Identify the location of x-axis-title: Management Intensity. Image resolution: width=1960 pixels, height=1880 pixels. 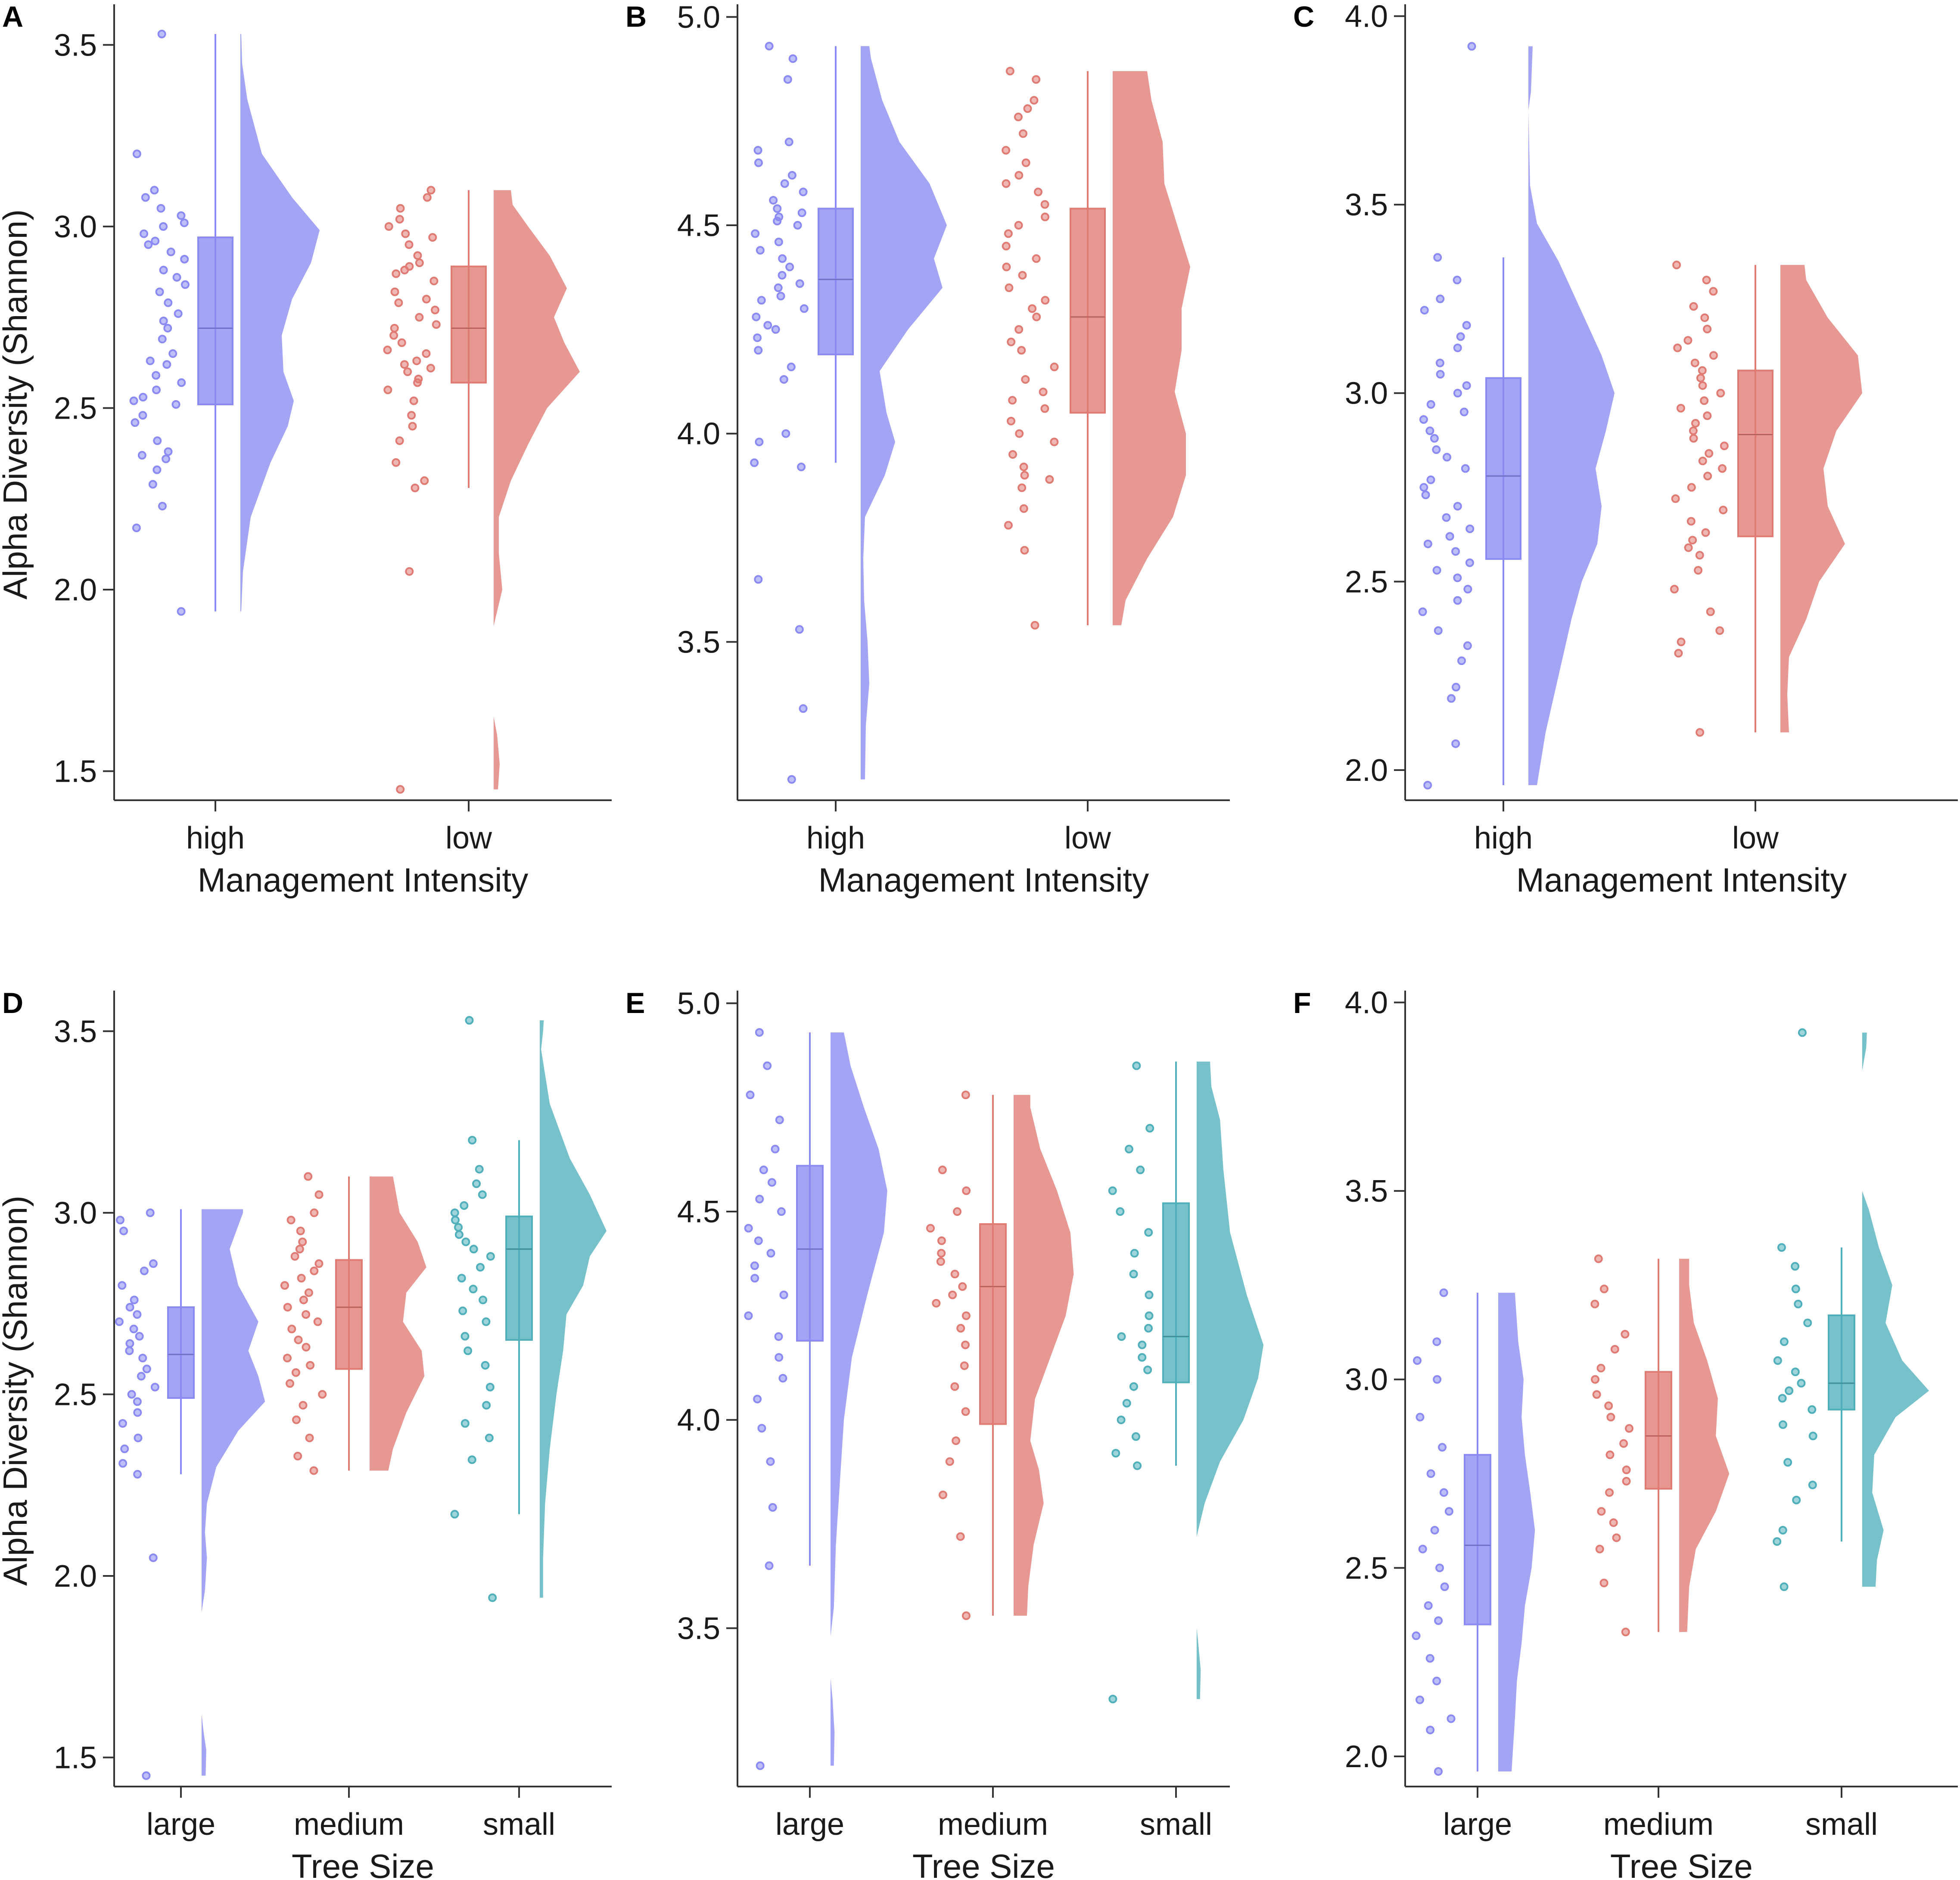
(363, 880).